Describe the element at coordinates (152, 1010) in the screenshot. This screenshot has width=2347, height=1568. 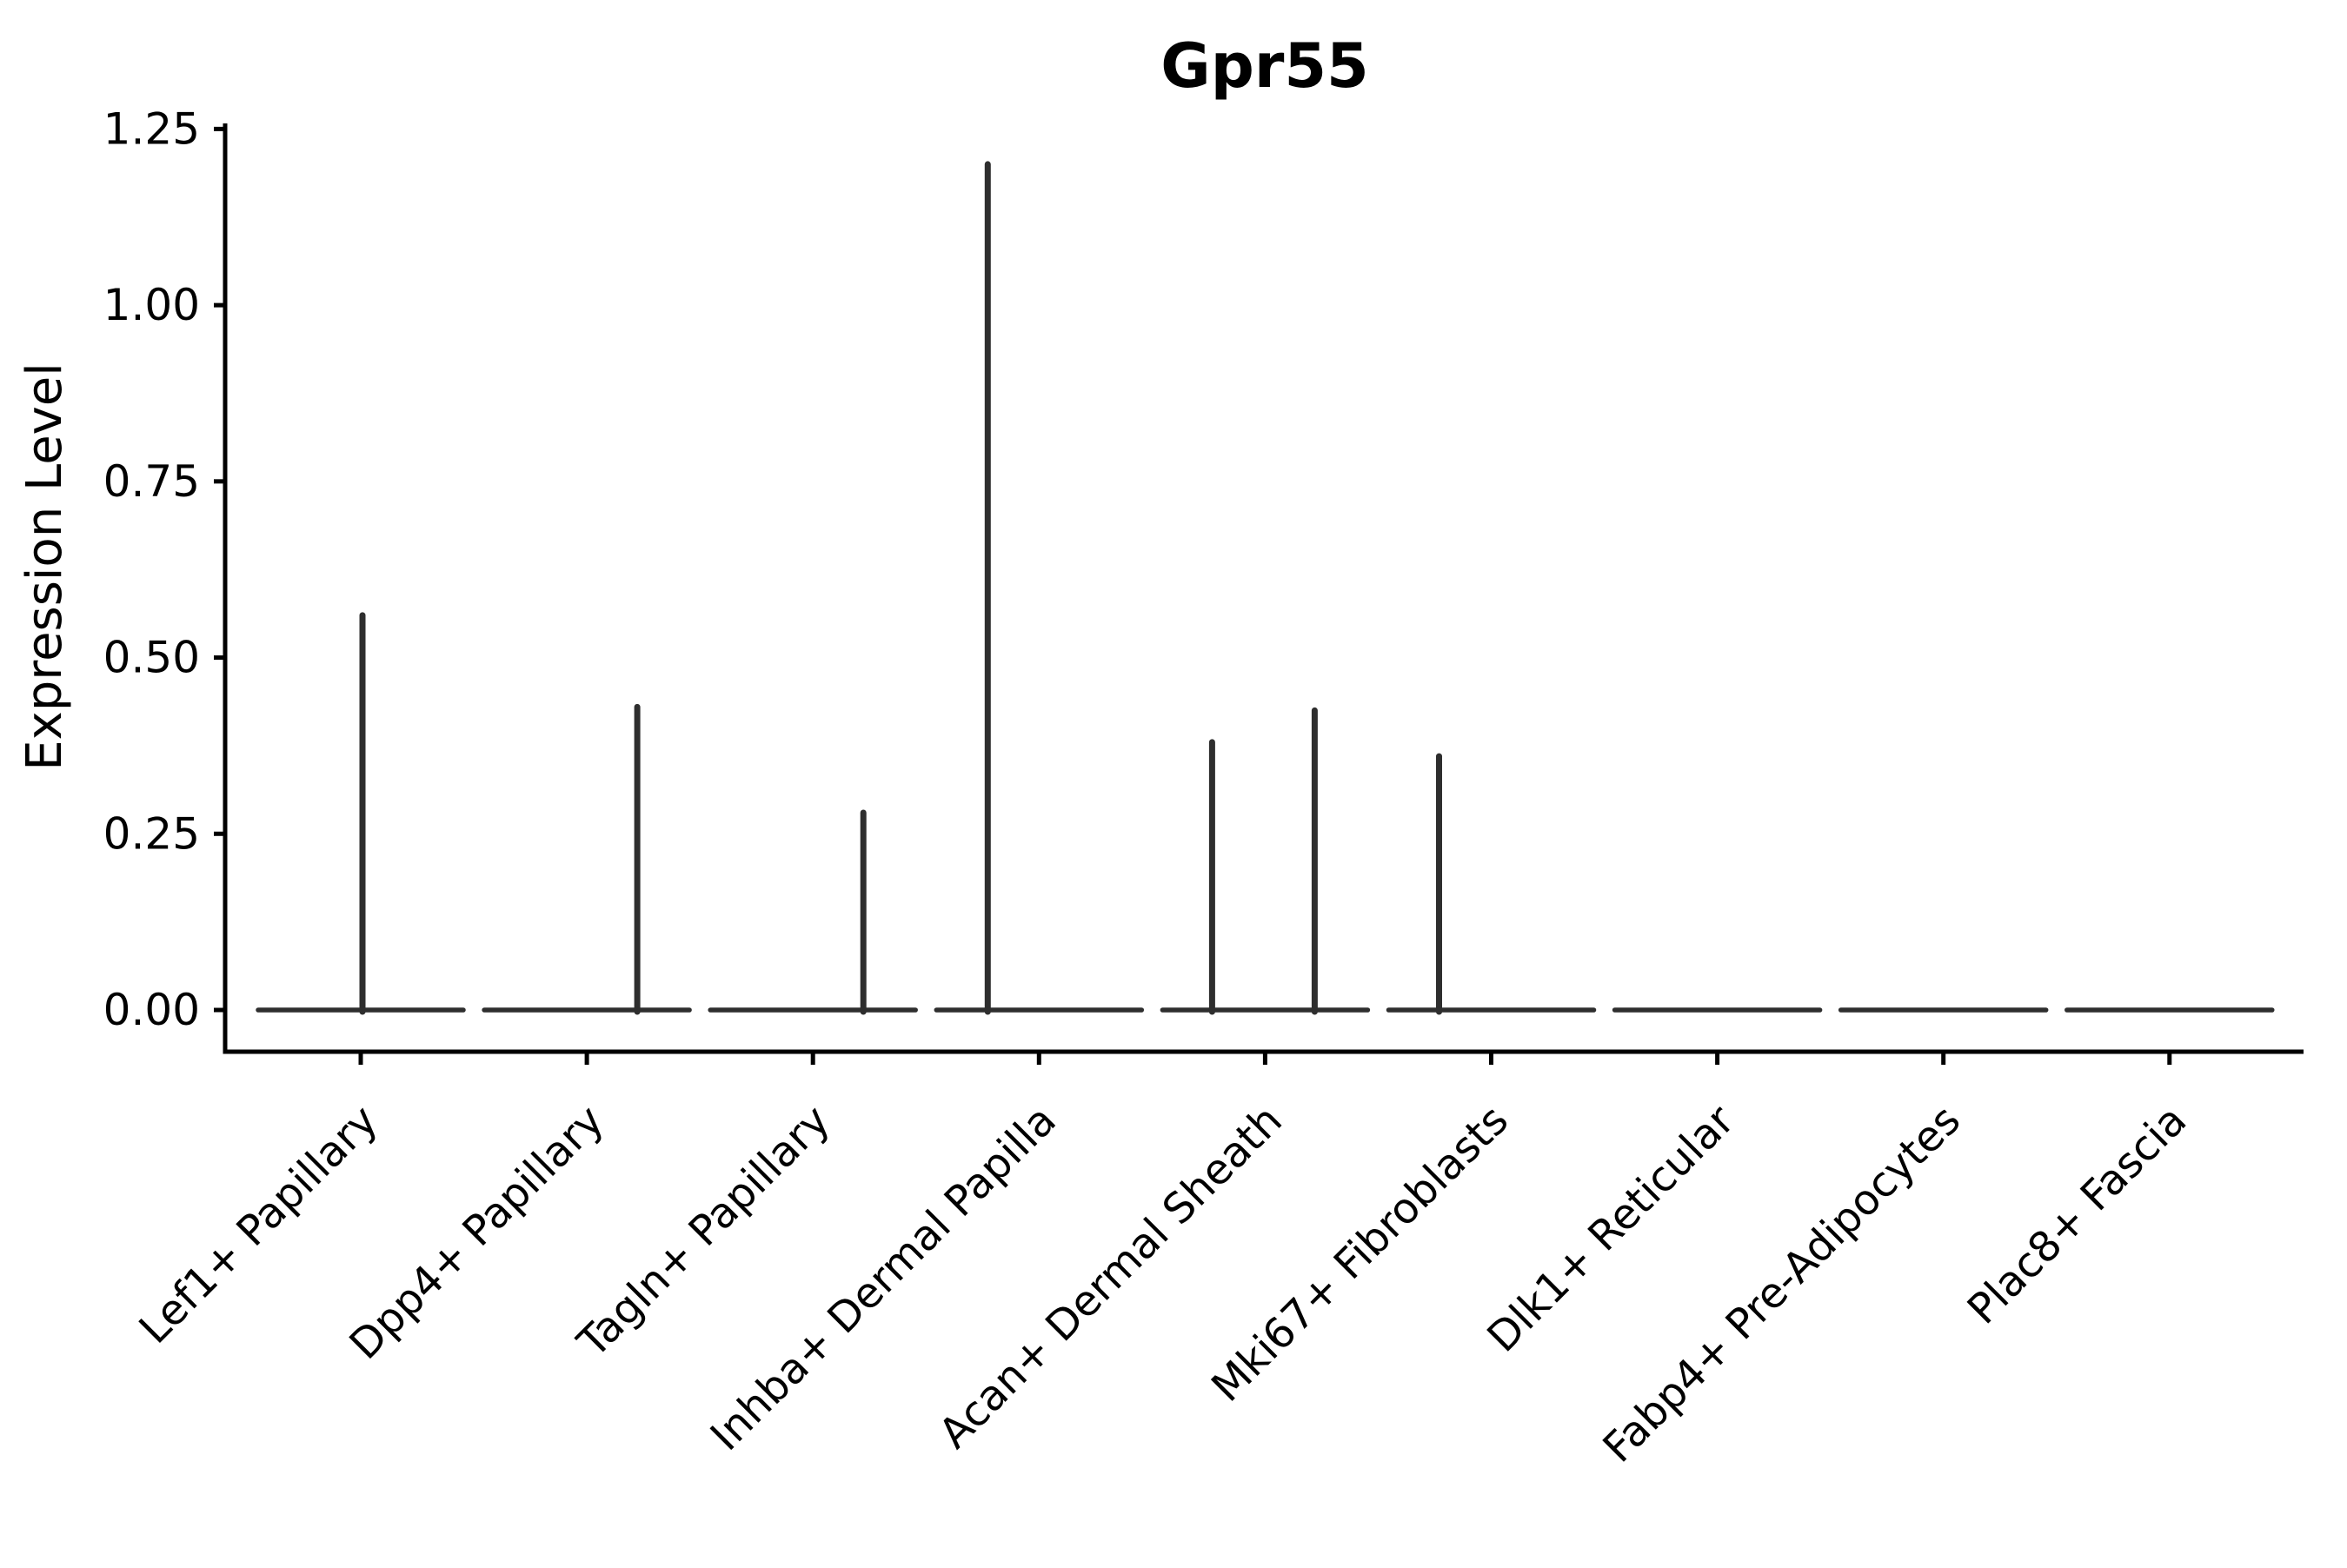
I see `y-tick-label: 0.00` at that location.